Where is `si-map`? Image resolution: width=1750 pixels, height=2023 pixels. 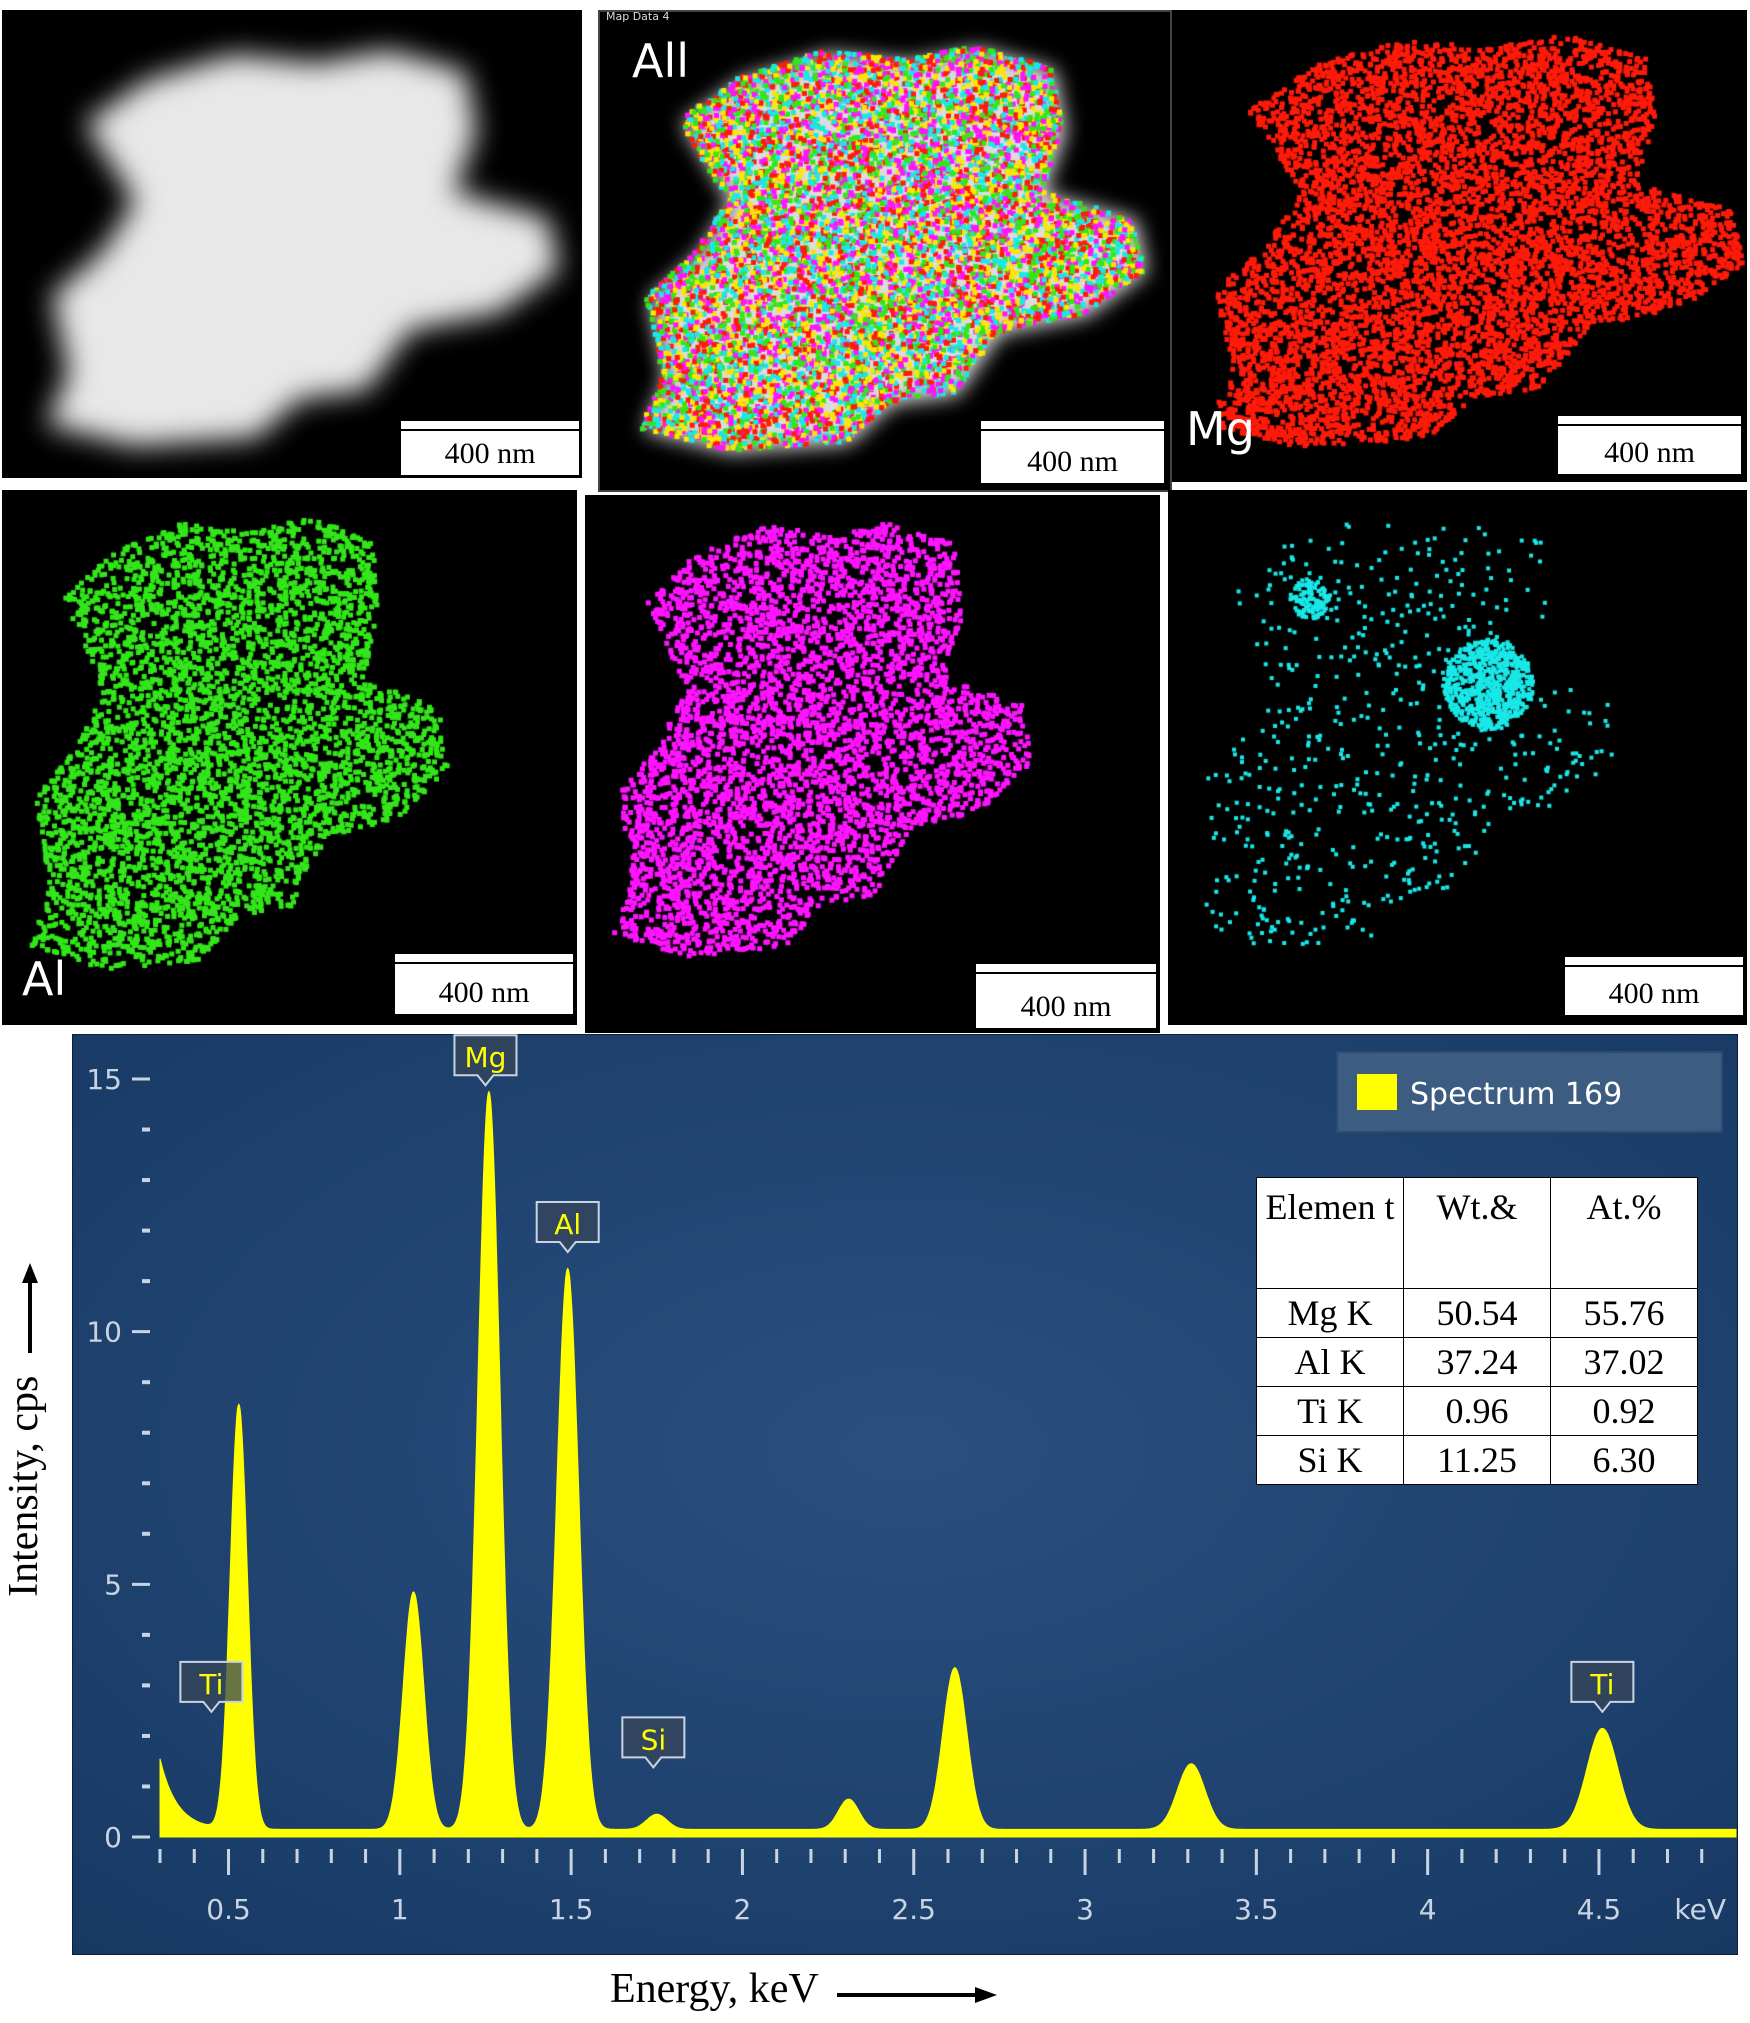 si-map is located at coordinates (1457, 757).